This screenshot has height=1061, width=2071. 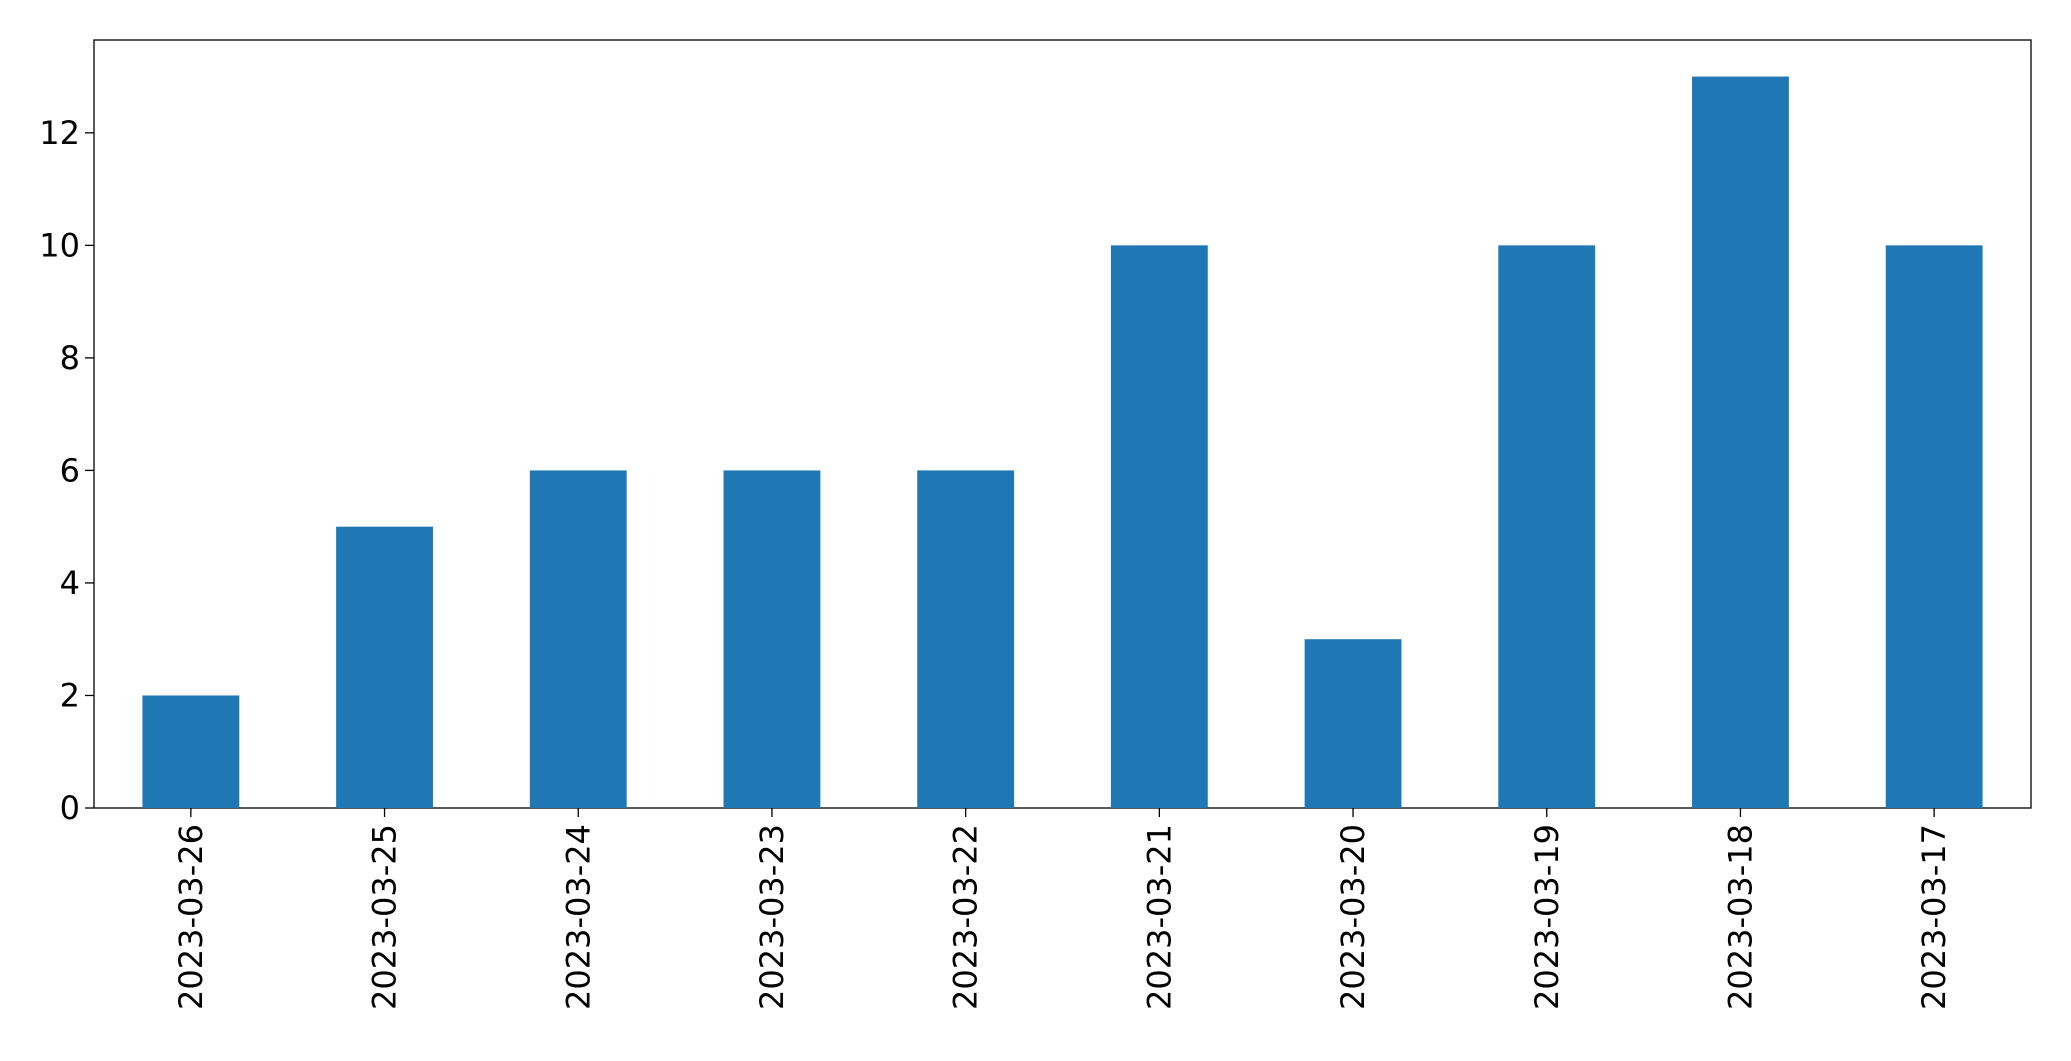 I want to click on y-tick-label: 8, so click(x=70, y=358).